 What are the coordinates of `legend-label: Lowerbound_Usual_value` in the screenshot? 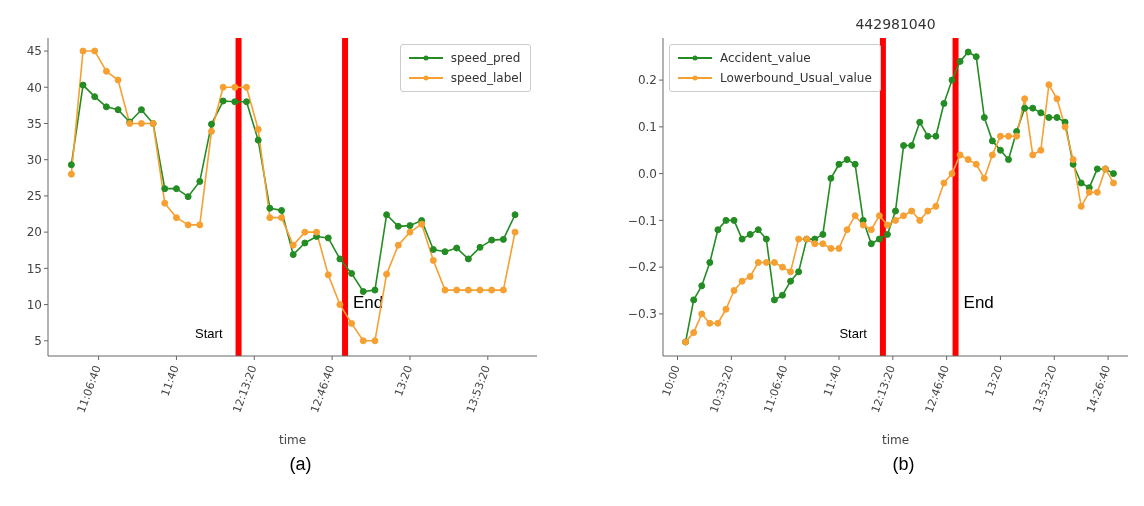 It's located at (796, 78).